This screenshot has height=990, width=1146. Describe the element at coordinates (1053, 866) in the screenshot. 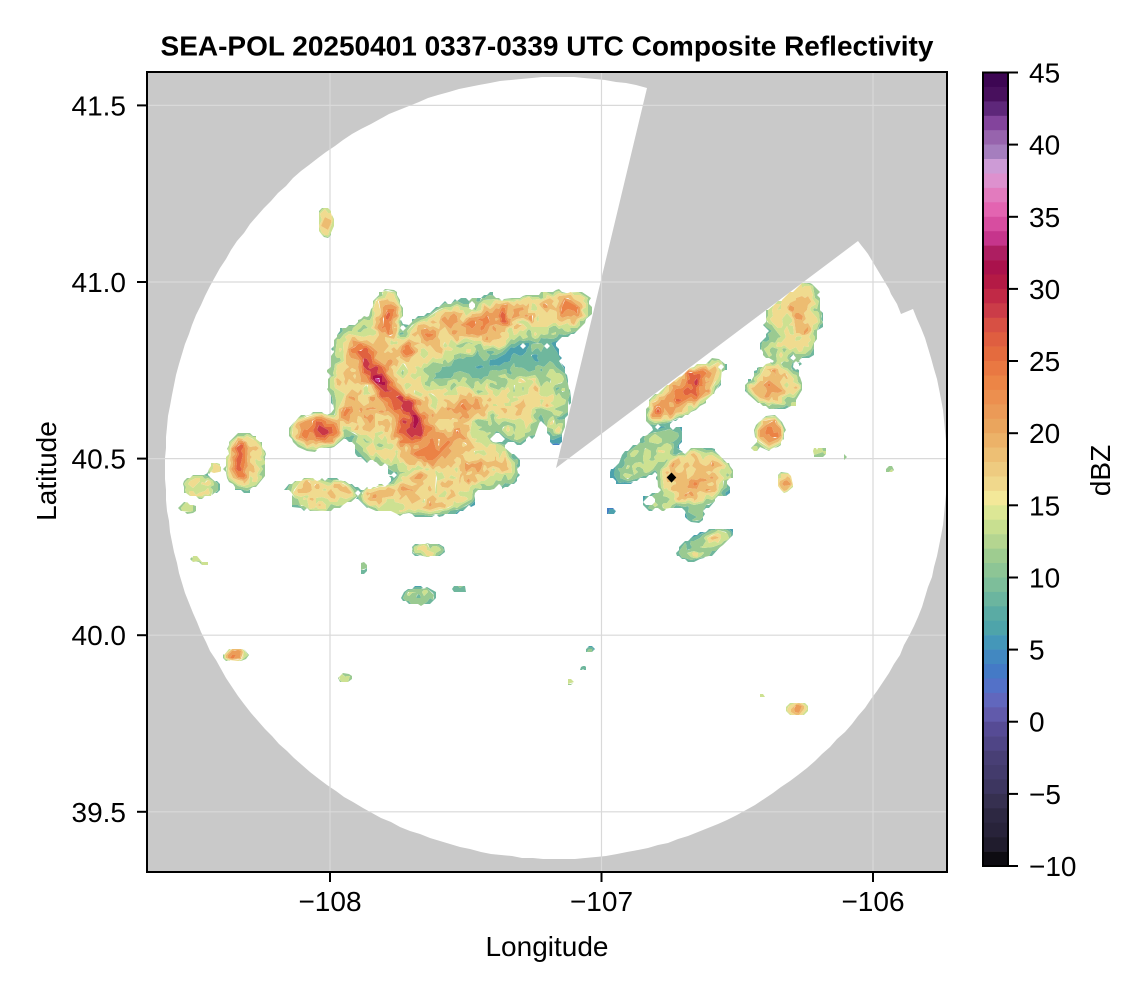

I see `svg-text: −10` at that location.